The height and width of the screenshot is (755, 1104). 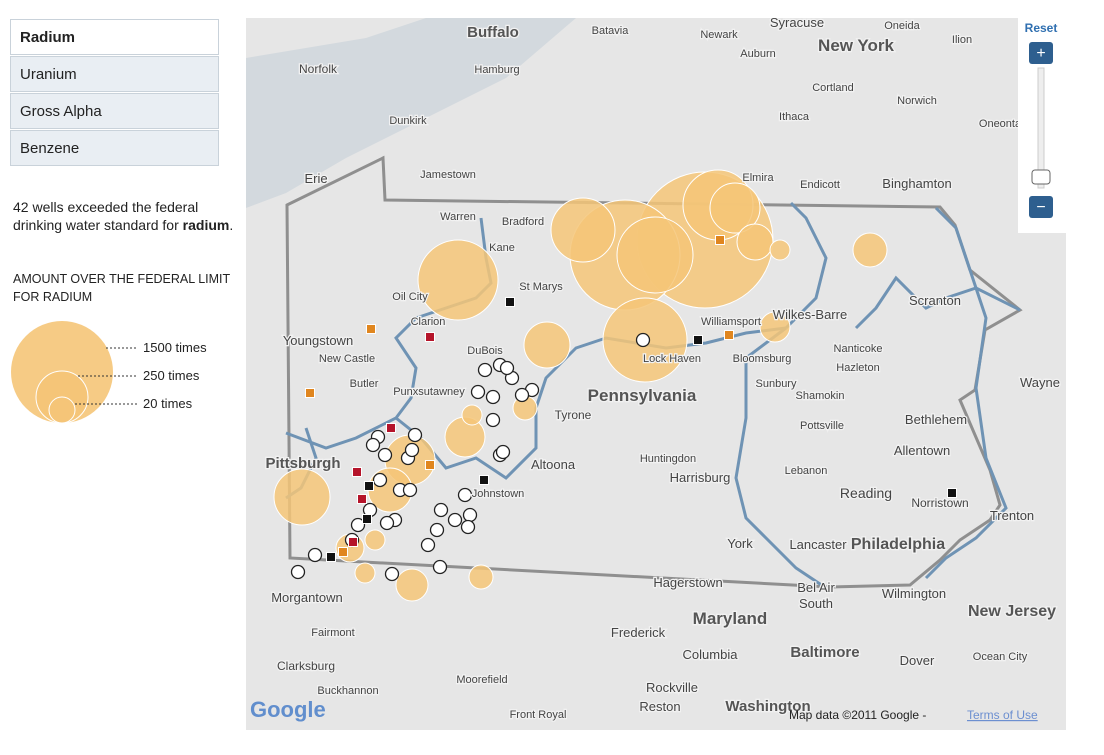 What do you see at coordinates (935, 300) in the screenshot?
I see `place-label: Scranton` at bounding box center [935, 300].